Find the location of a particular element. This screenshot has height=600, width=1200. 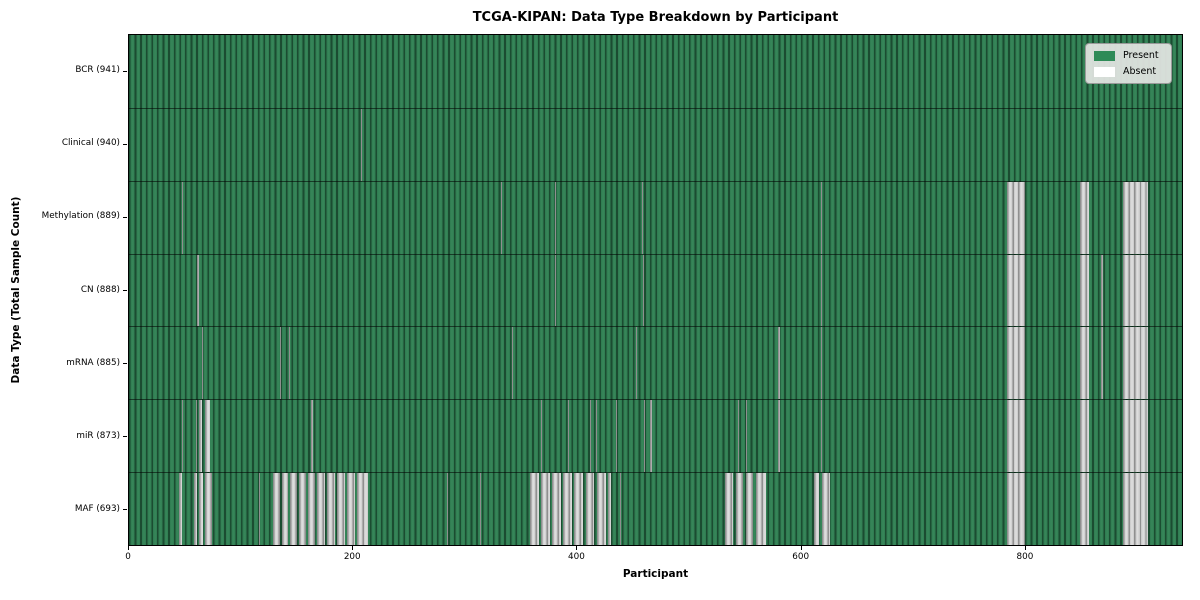

legend-item-absent: Absent is located at coordinates (1126, 71).